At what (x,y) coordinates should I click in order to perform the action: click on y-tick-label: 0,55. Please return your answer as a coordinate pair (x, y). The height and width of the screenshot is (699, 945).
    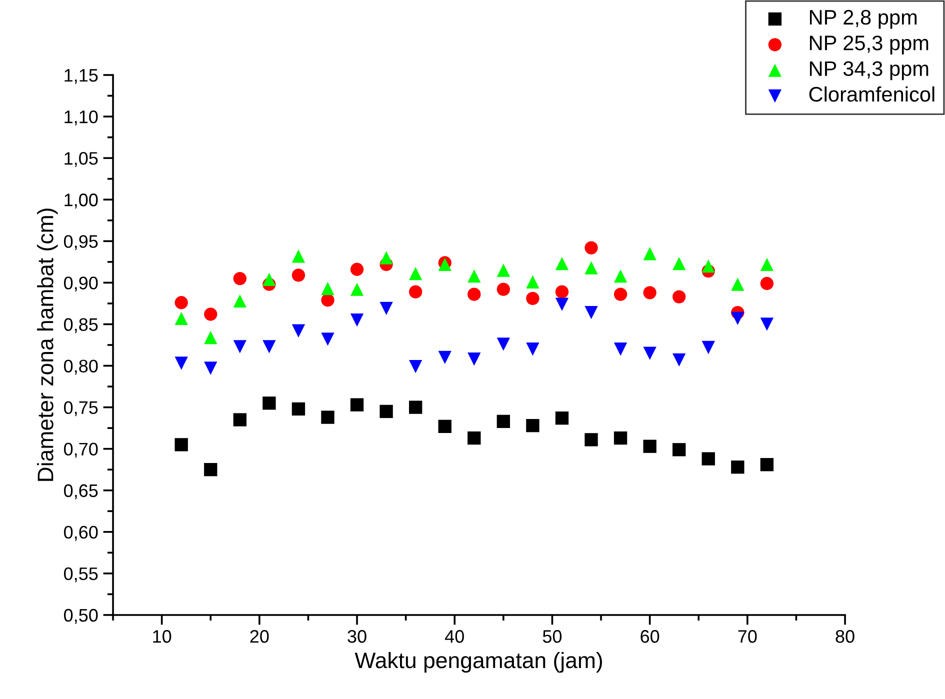
    Looking at the image, I should click on (81, 574).